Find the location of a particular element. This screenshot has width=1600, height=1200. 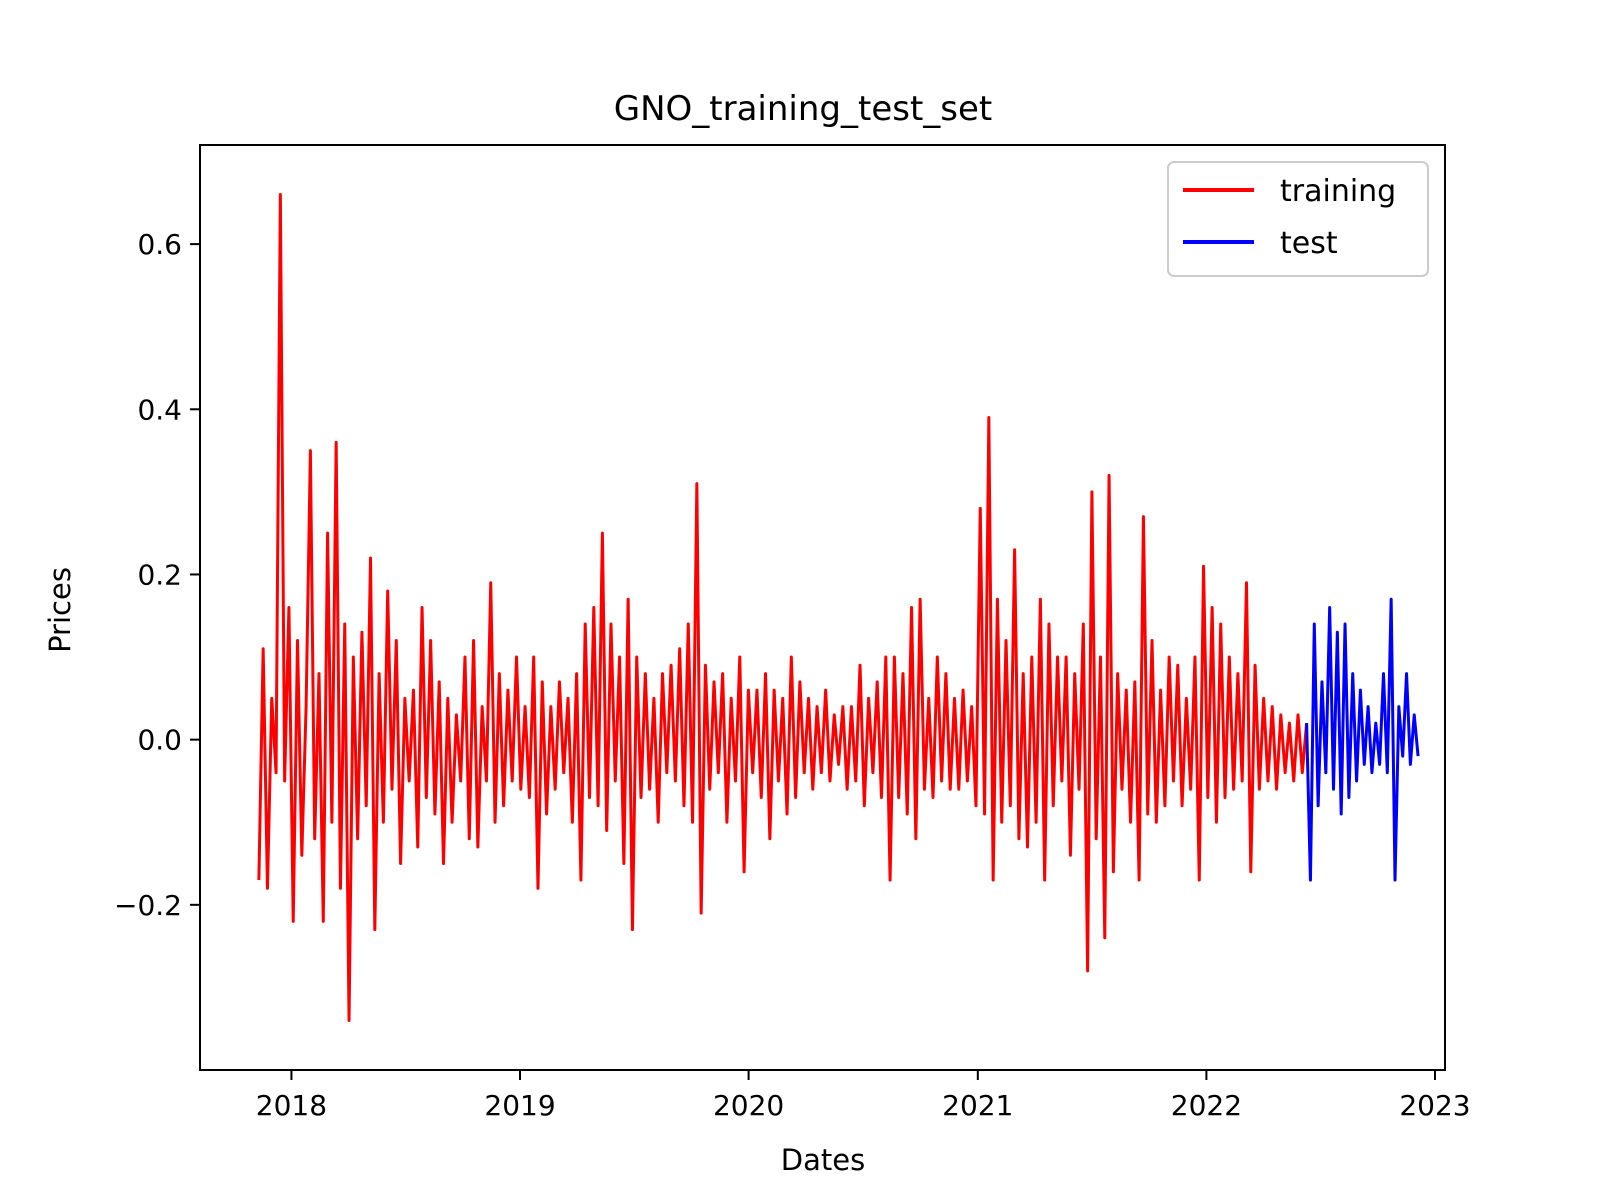

chart-title: GNO_training_test_set is located at coordinates (803, 109).